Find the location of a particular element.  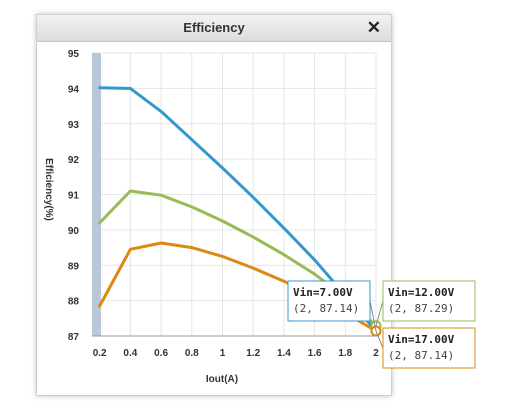

x-tick-label: 0.4 is located at coordinates (130, 353).